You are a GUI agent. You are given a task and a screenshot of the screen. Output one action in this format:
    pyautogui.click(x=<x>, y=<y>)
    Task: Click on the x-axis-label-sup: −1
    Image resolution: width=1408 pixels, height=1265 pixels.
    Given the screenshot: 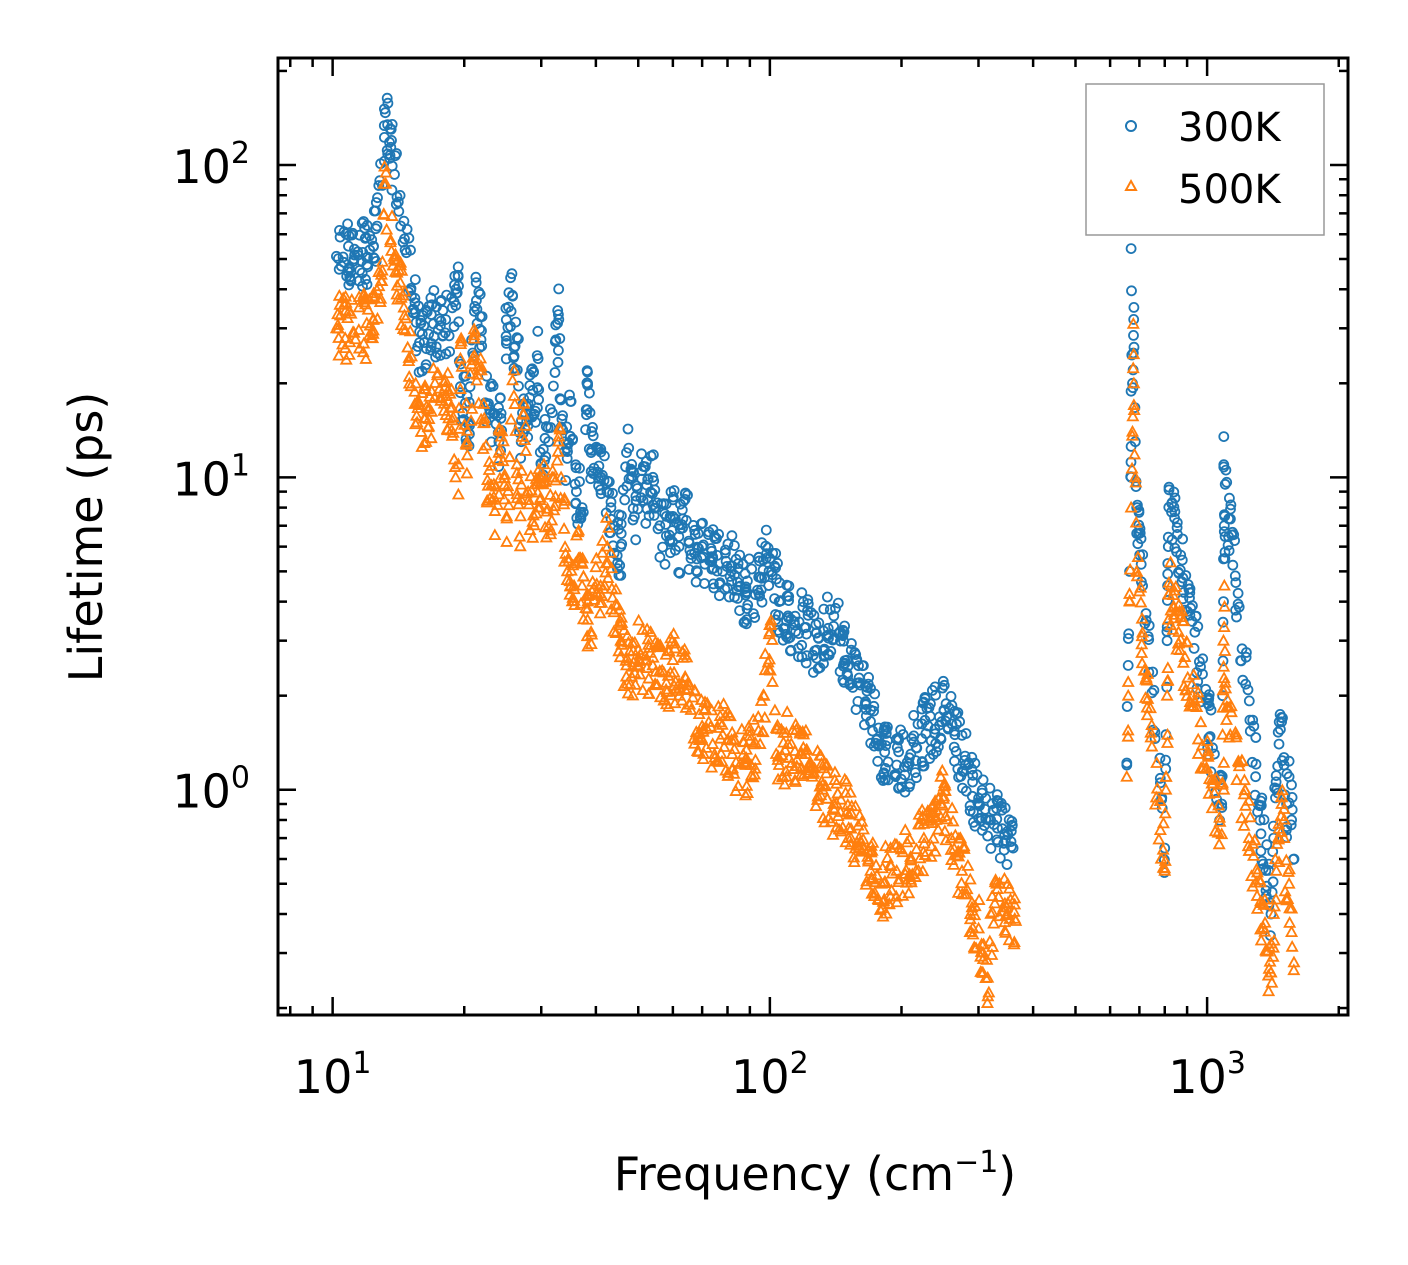 What is the action you would take?
    pyautogui.click(x=976, y=1162)
    